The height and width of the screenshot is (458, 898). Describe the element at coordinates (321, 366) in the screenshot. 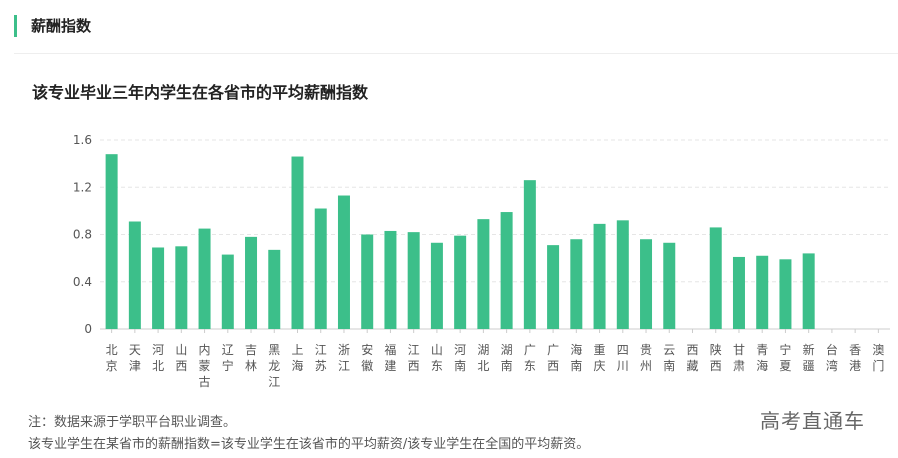

I see `x-tick-label: 苏` at that location.